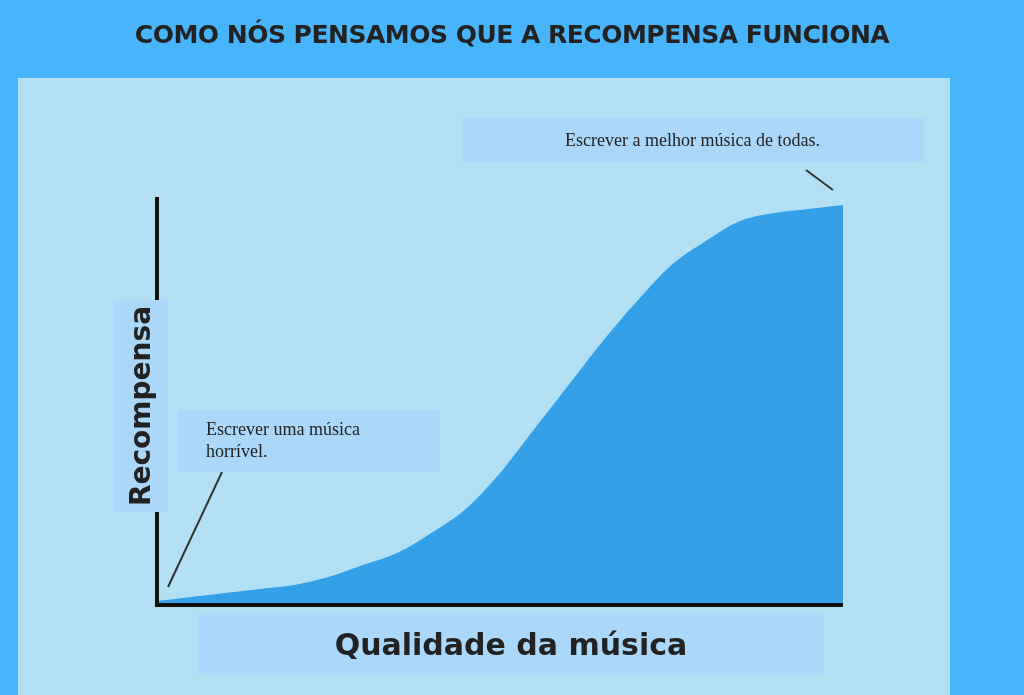 This screenshot has width=1024, height=695. I want to click on callout-box: Escrever a melhor música de todas., so click(692, 140).